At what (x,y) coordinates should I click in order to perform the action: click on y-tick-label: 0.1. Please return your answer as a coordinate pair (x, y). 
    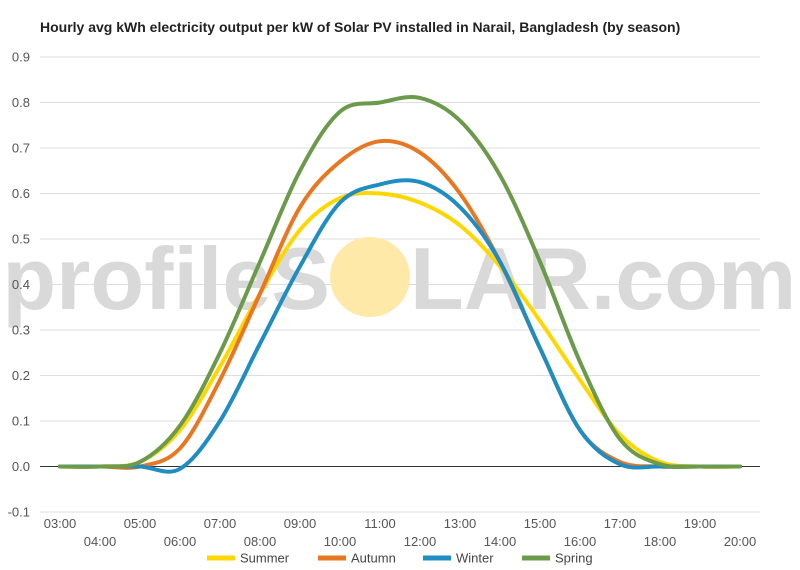
    Looking at the image, I should click on (21, 421).